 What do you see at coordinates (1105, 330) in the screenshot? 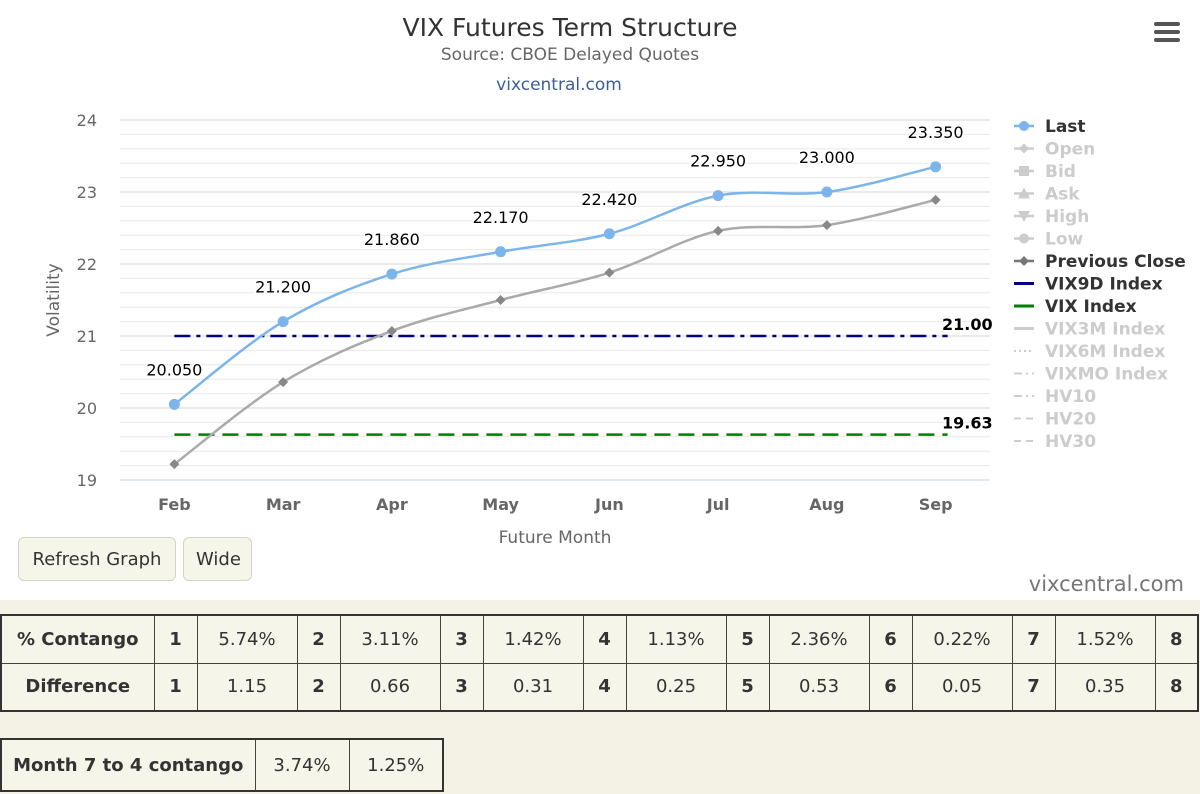
I see `legend-label: VIX3M Index` at bounding box center [1105, 330].